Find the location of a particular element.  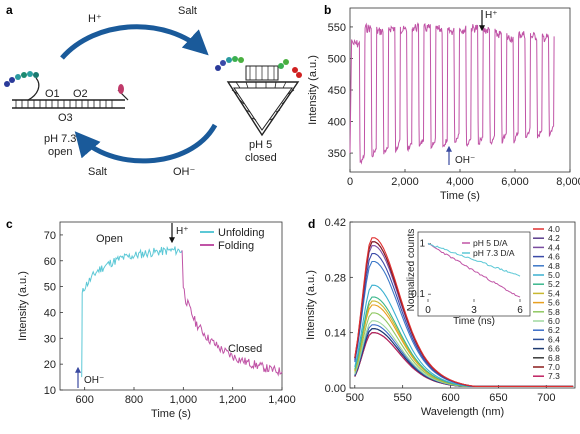

inset-legend-label: pH 7.3 D/A is located at coordinates (494, 253).